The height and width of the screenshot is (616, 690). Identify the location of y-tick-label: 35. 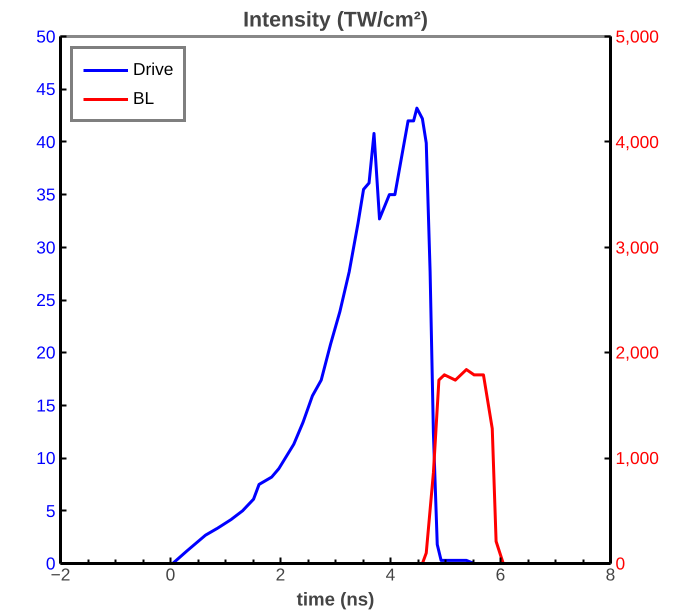
(46, 194).